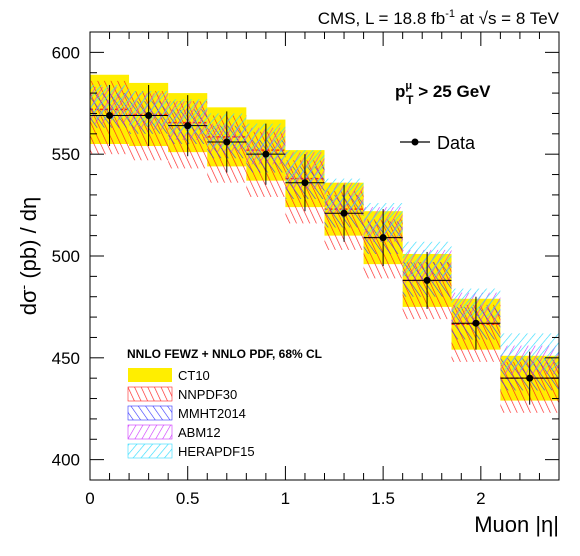  What do you see at coordinates (439, 18) in the screenshot?
I see `chart-header: CMS, L = 18.8 fb-1 at √s = 8 TeV` at bounding box center [439, 18].